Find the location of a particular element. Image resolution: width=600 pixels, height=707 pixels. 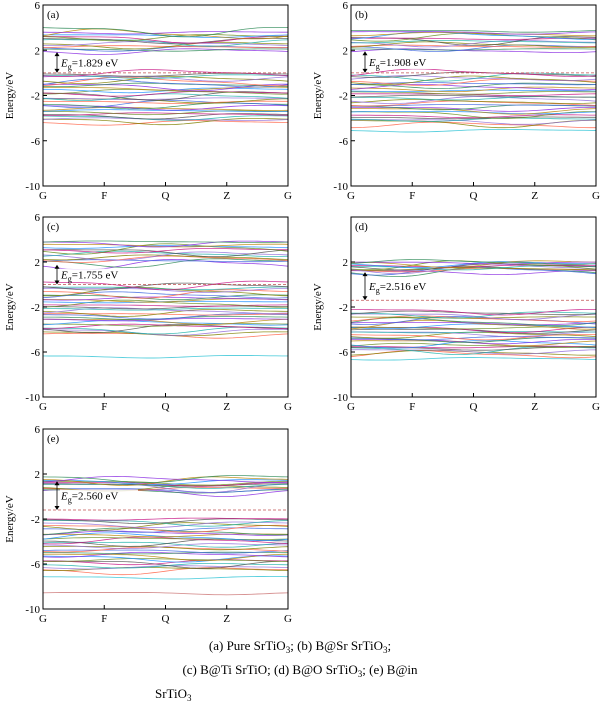

panel-label: (c) is located at coordinates (53, 227).